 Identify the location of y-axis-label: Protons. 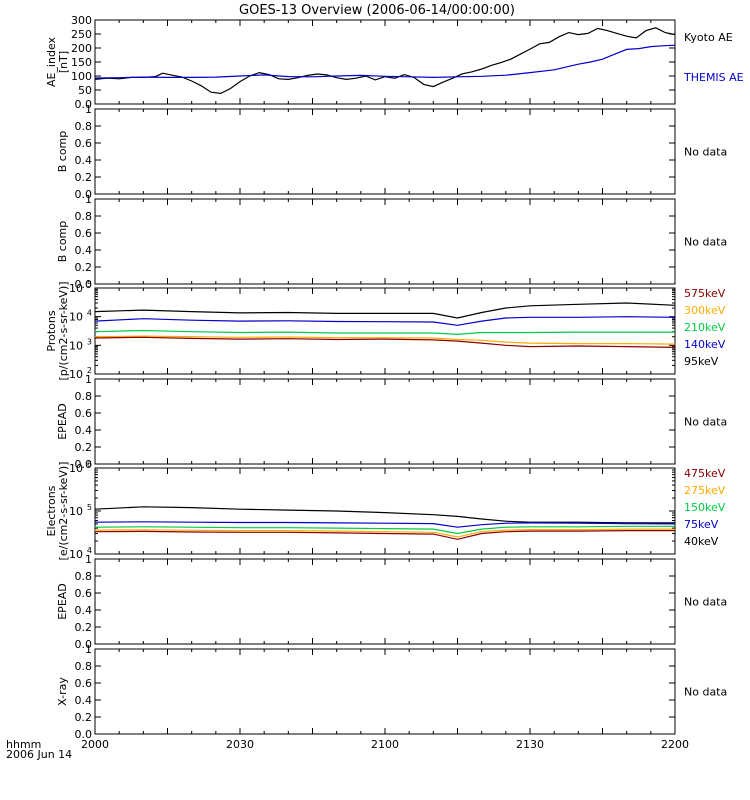
(51, 330).